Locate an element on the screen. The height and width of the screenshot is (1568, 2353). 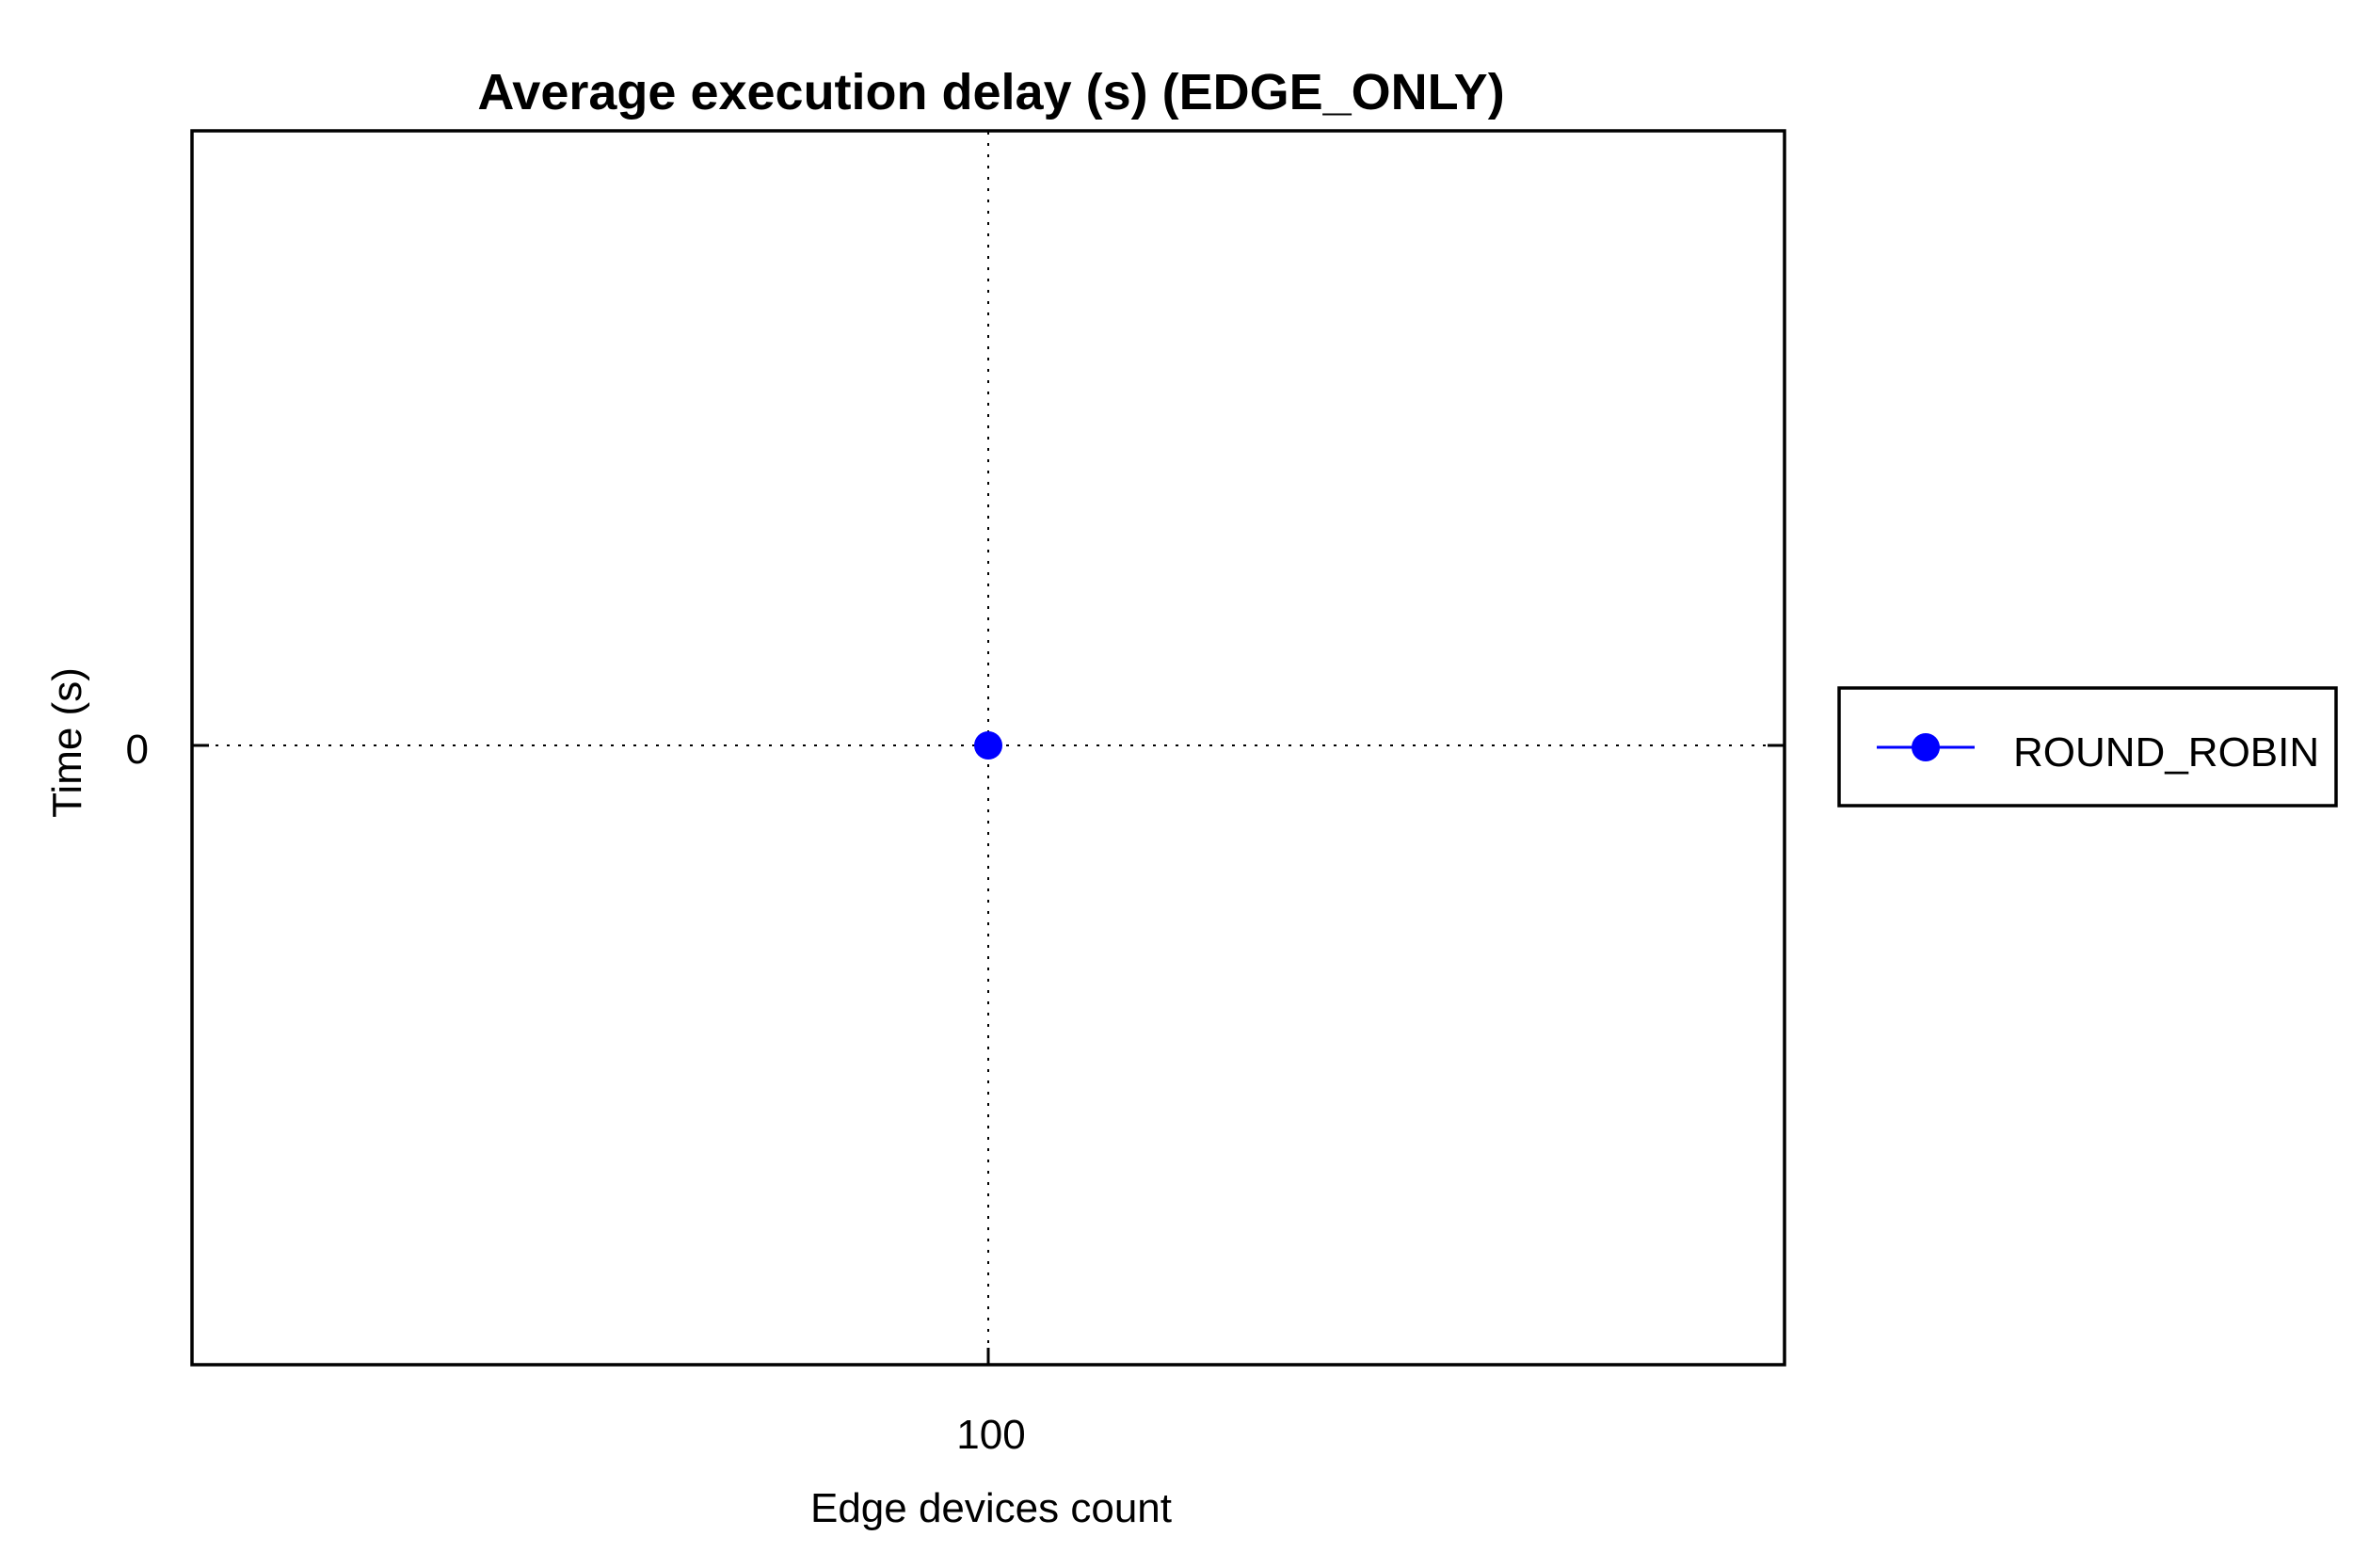
legend-series-label: ROUND_ROBIN is located at coordinates (2166, 752).